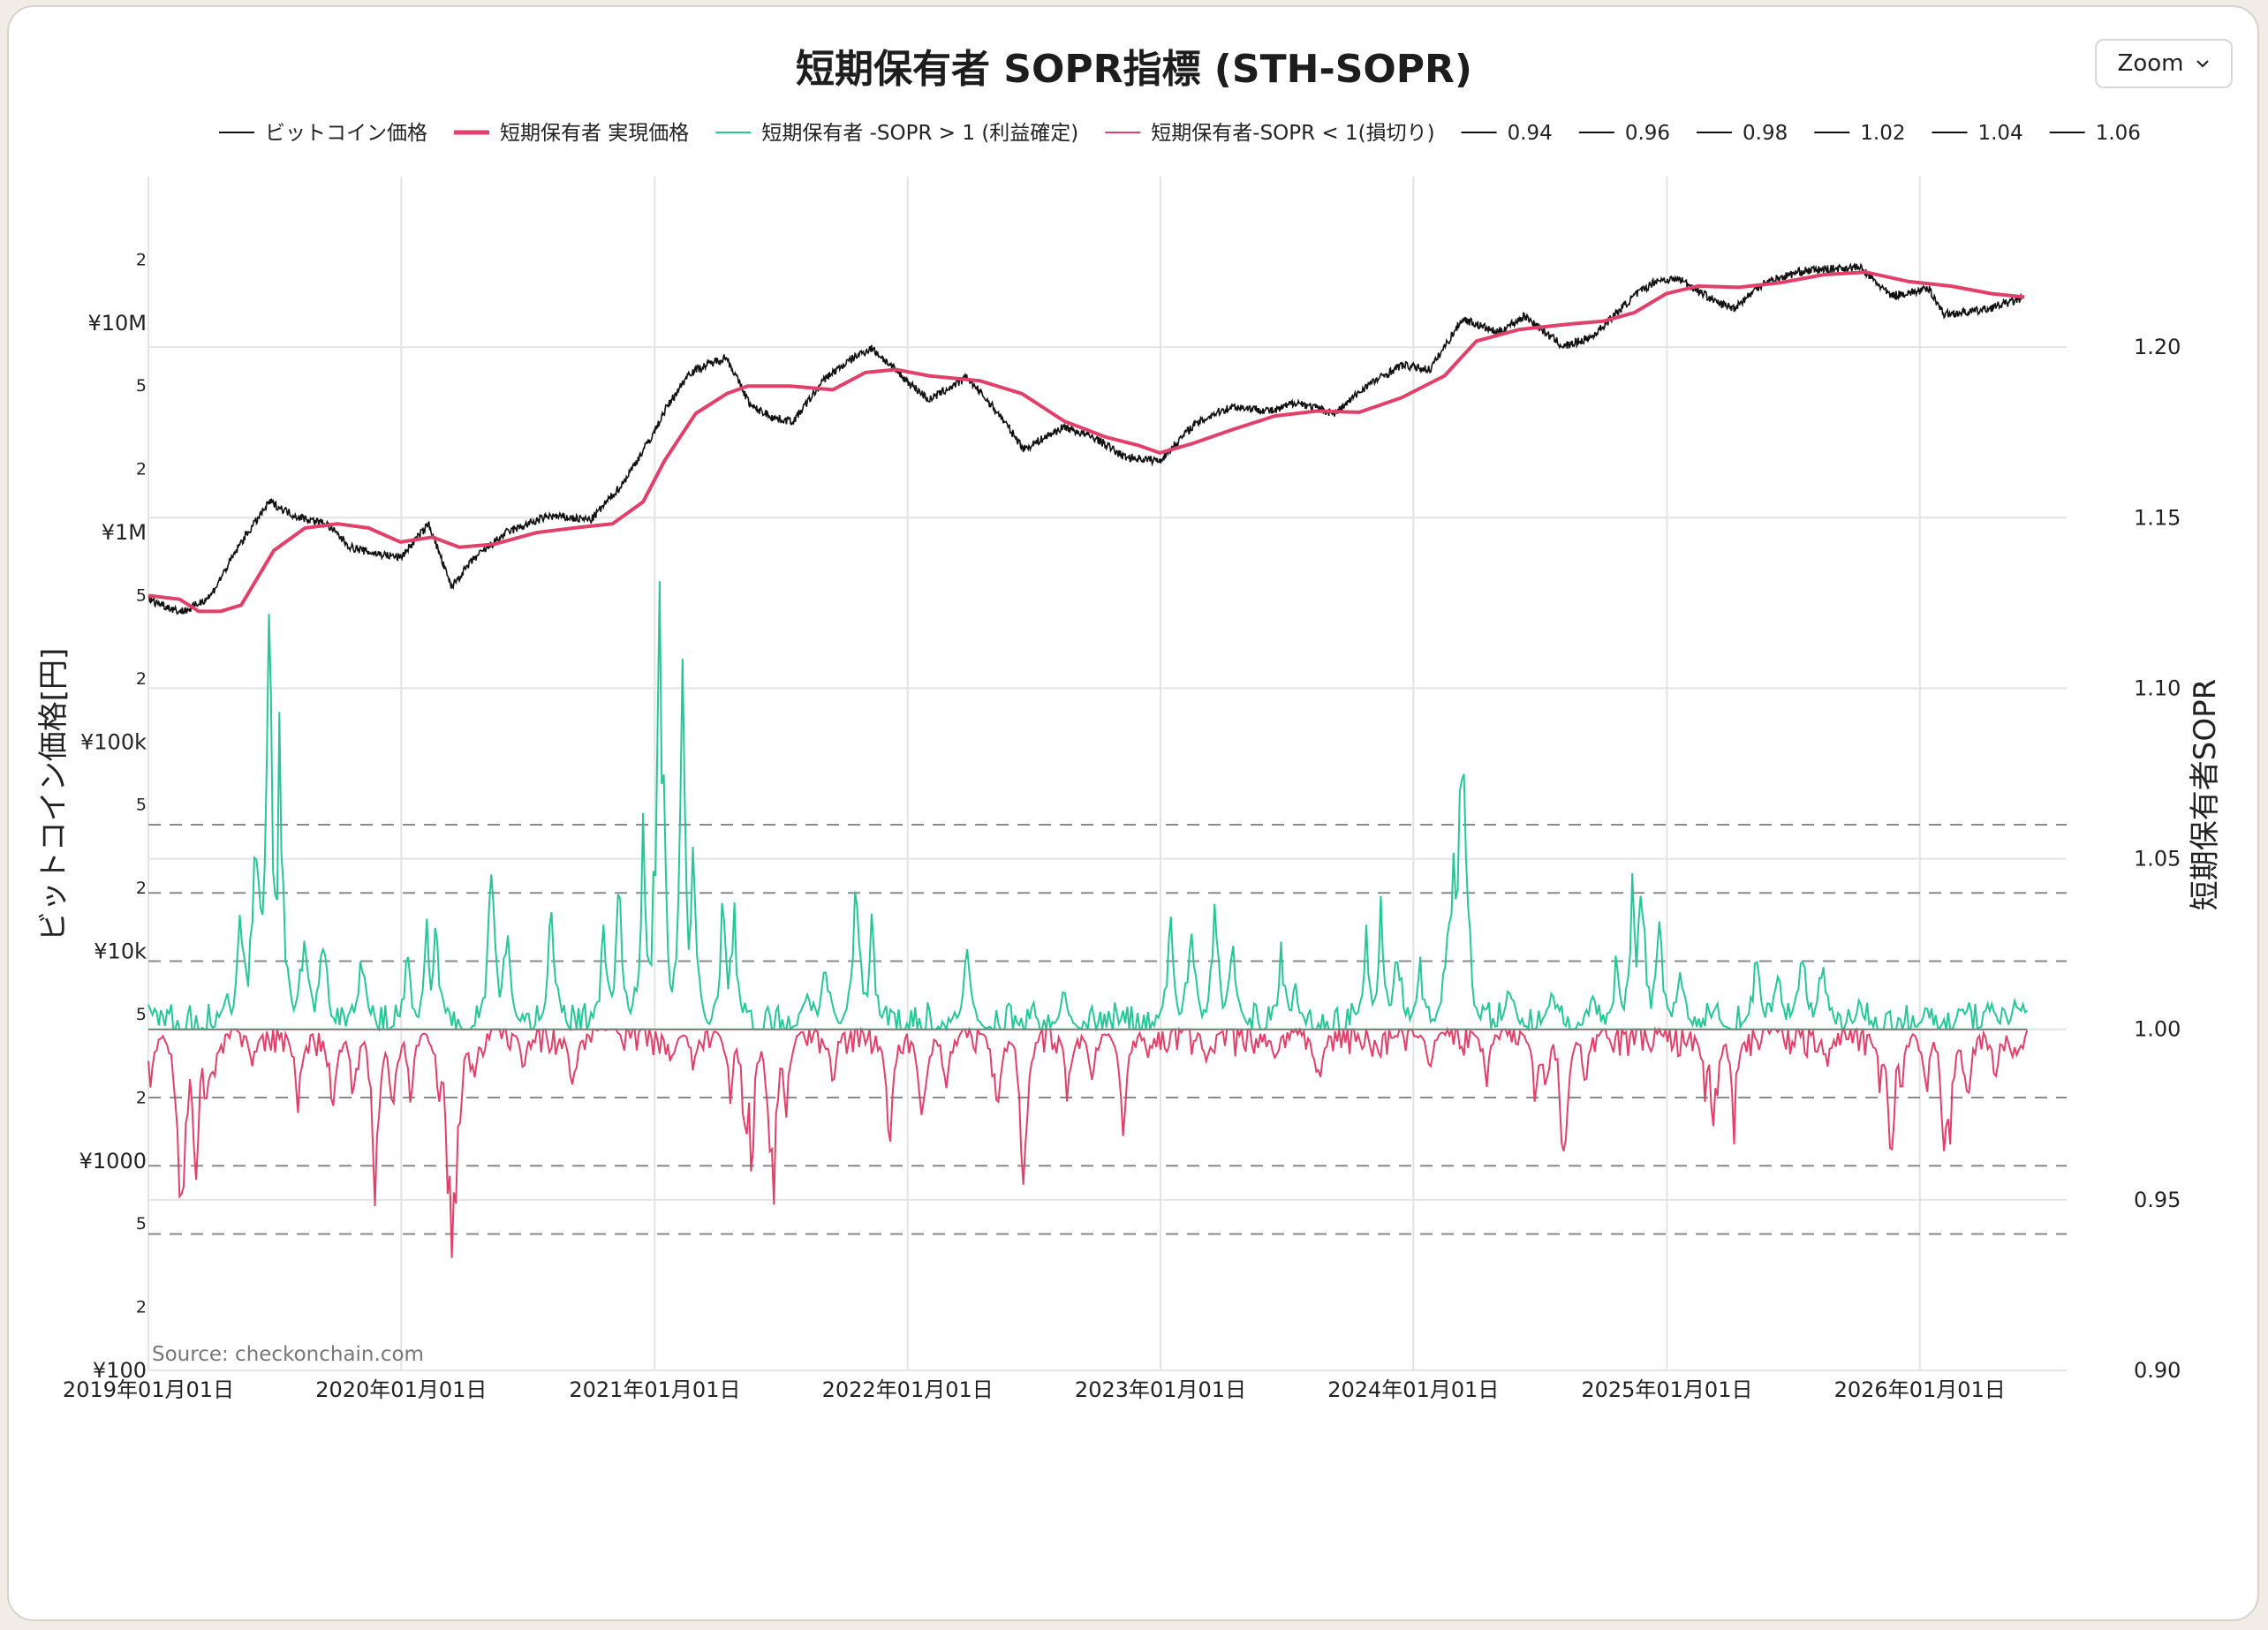 This screenshot has width=2268, height=1630. What do you see at coordinates (1292, 133) in the screenshot?
I see `legend-label-3: 短期保有者-SOPR < 1(損切り)` at bounding box center [1292, 133].